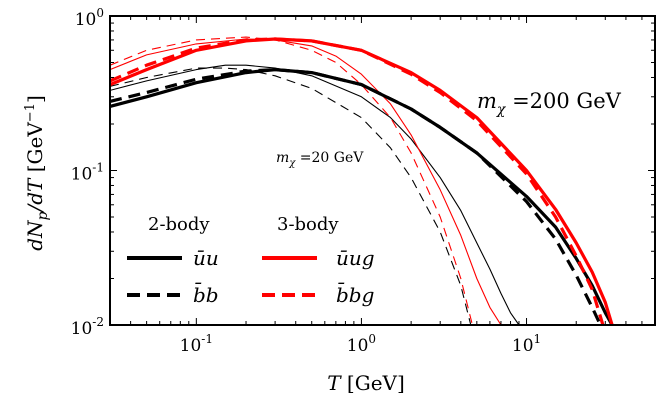  What do you see at coordinates (320, 159) in the screenshot?
I see `annotation-light: mχ =20 GeV` at bounding box center [320, 159].